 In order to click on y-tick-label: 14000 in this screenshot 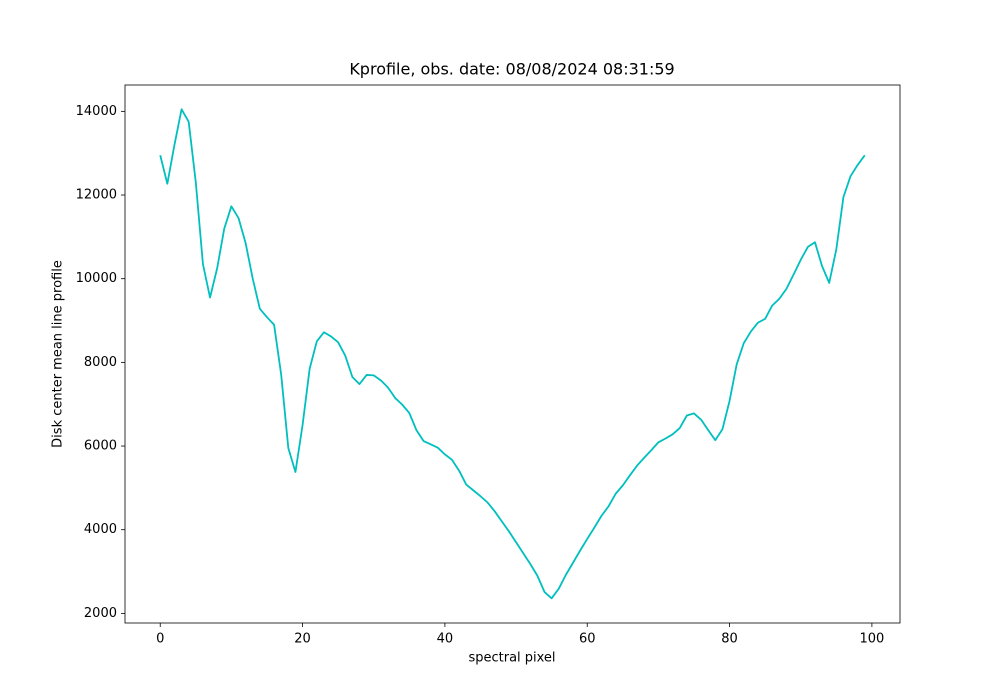, I will do `click(96, 111)`.